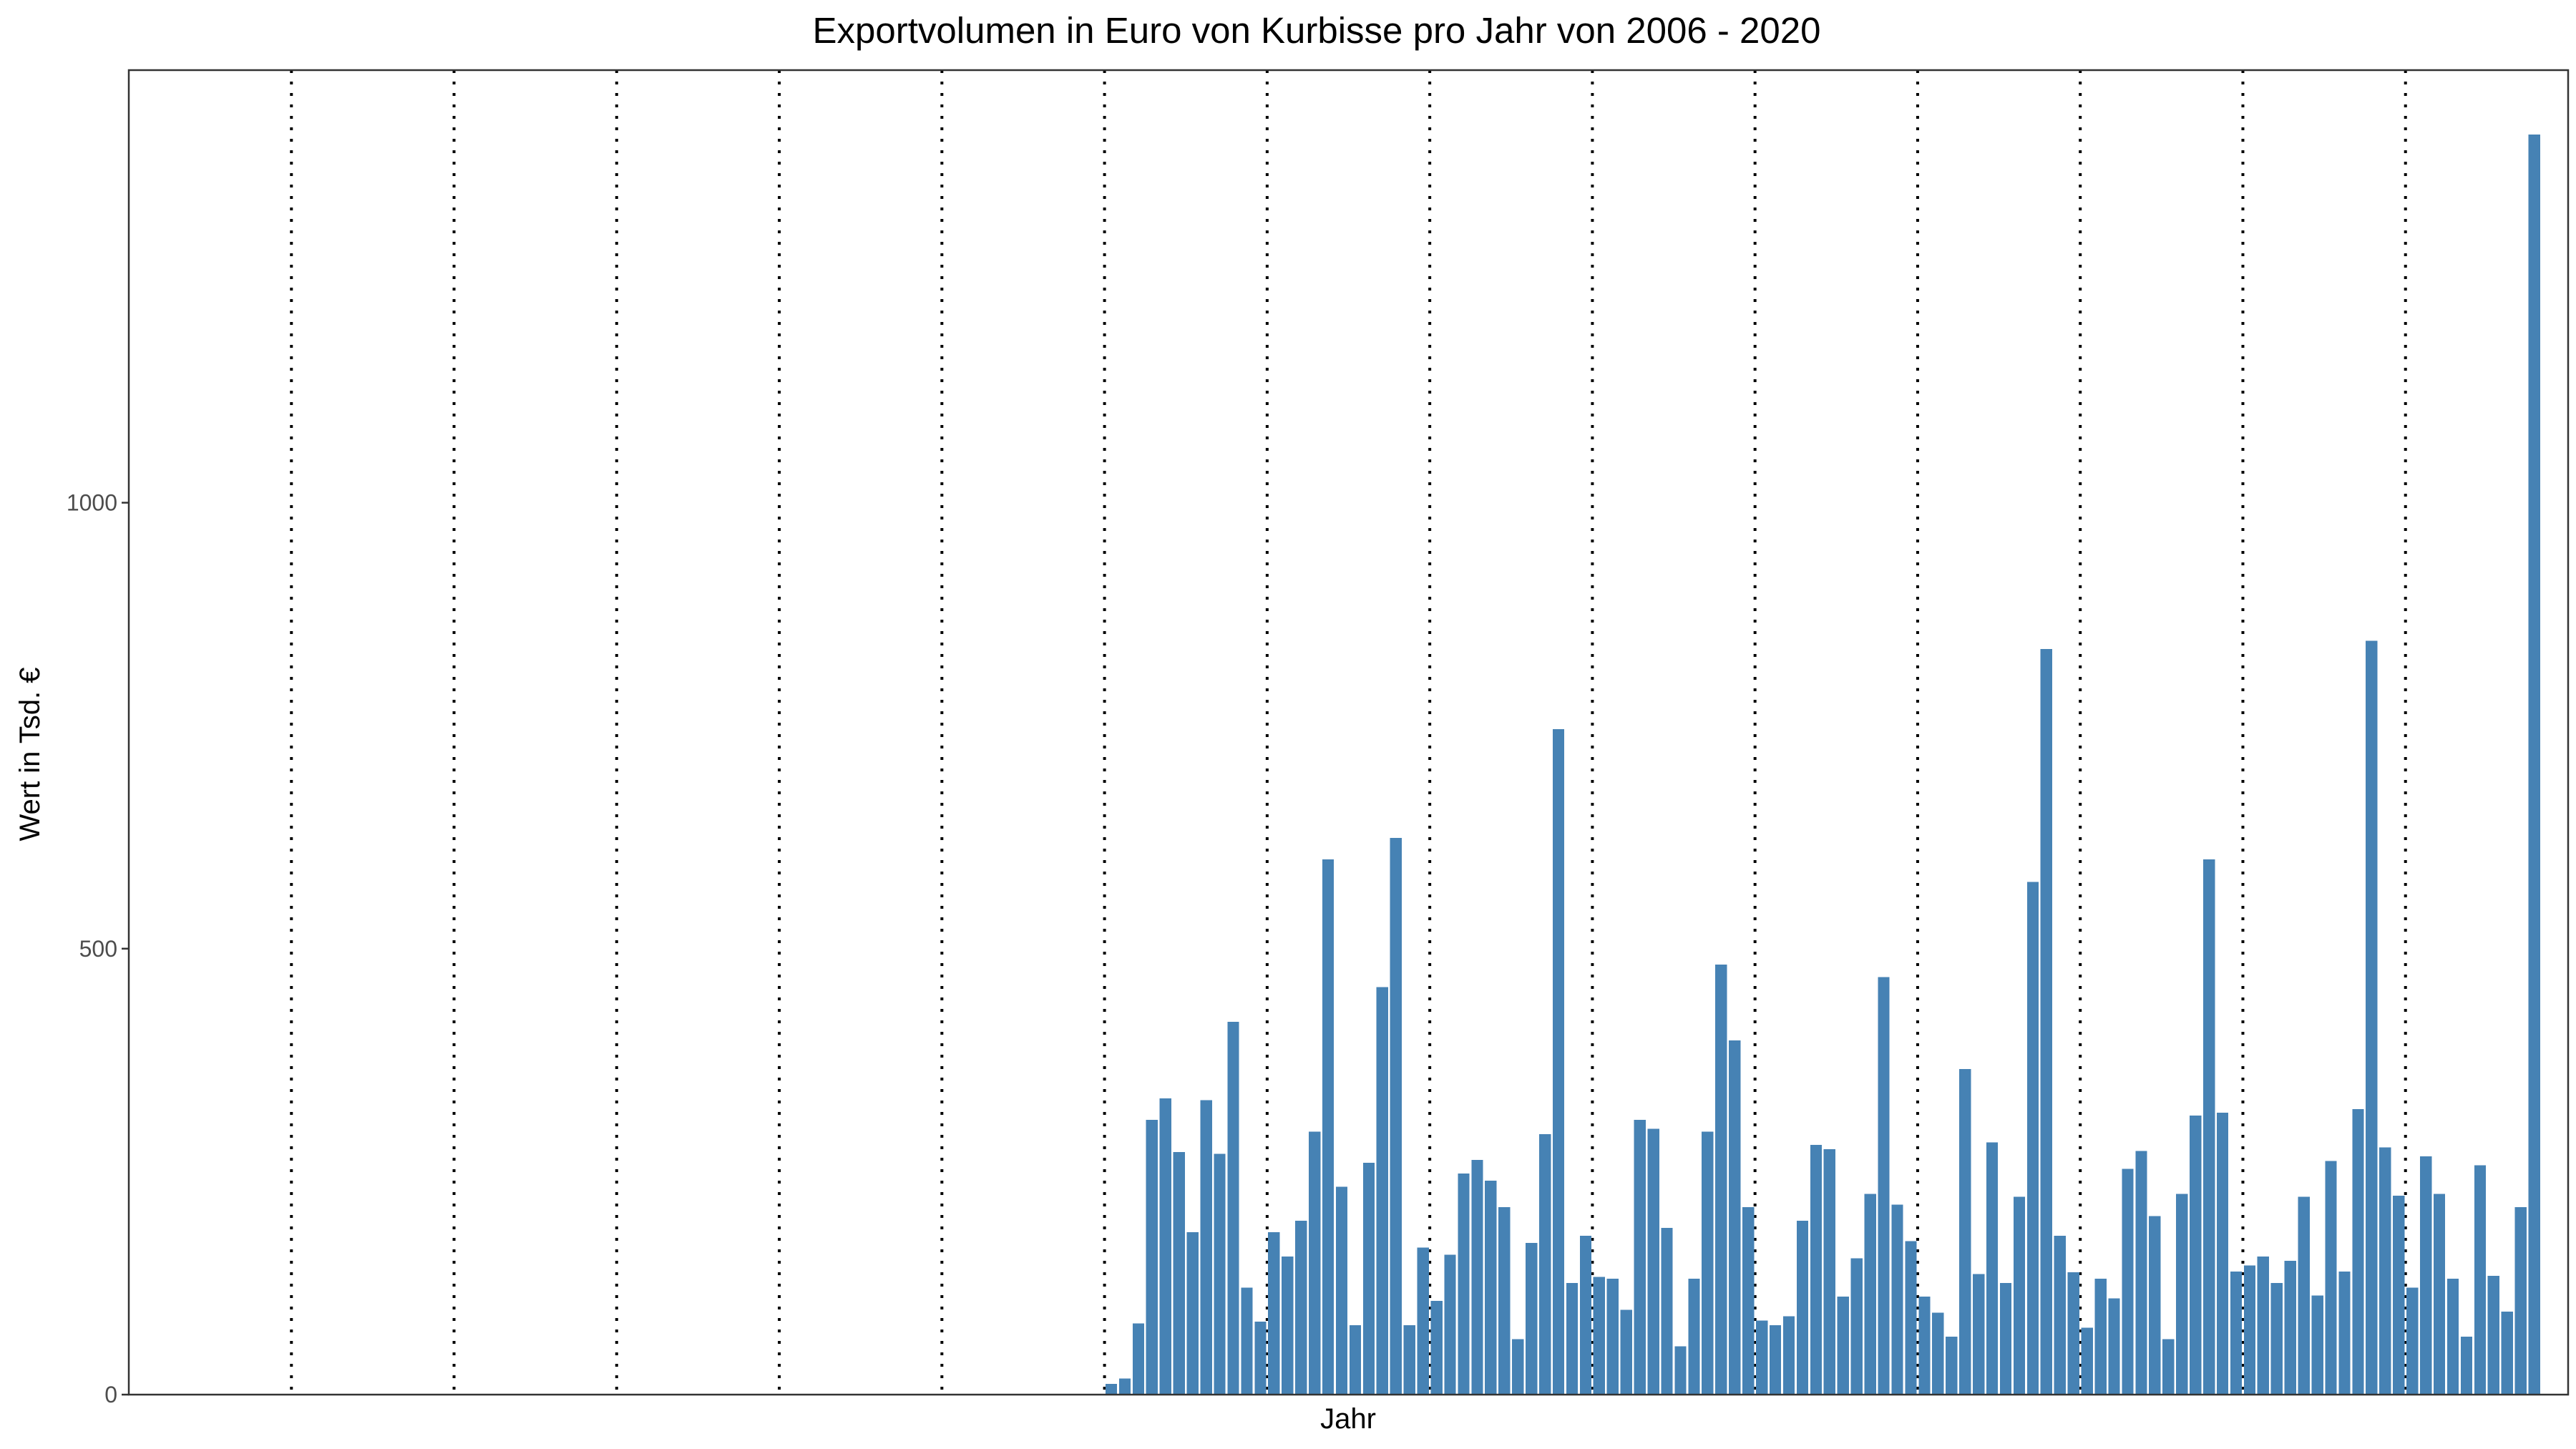 The width and height of the screenshot is (2576, 1449). I want to click on y-tick-label: 1000, so click(92, 503).